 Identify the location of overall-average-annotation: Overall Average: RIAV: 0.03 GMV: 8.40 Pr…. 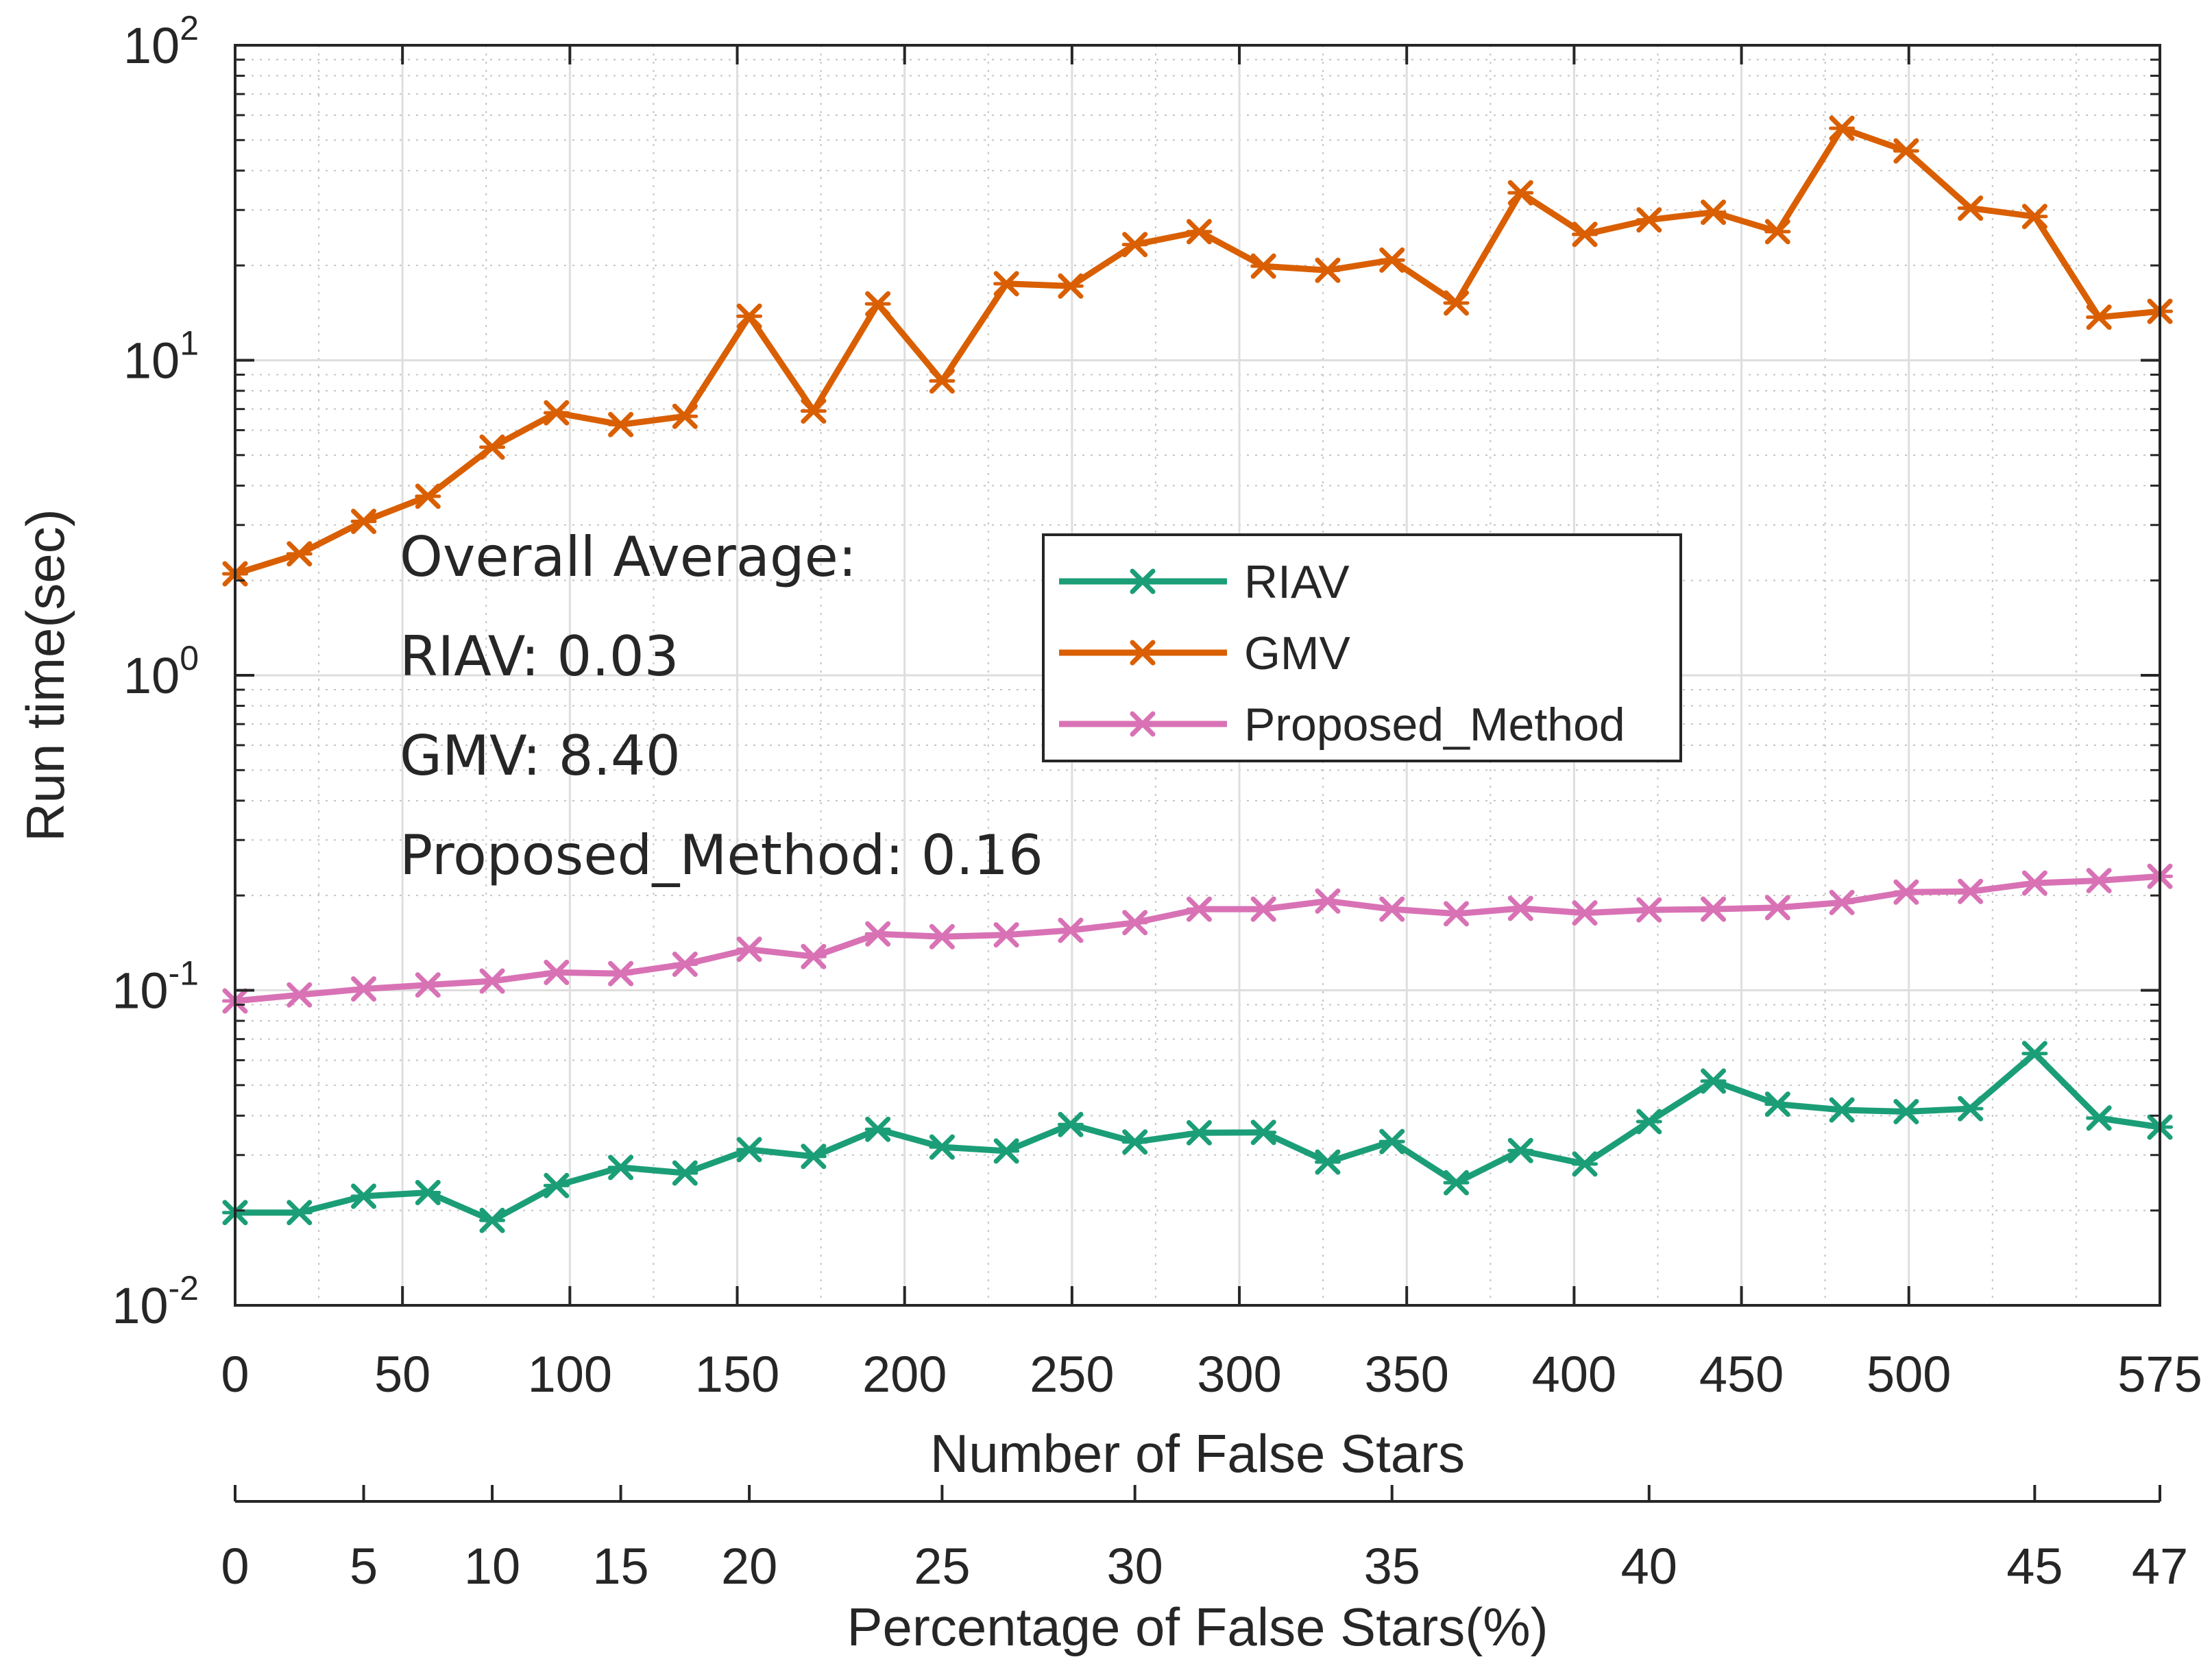
(722, 706).